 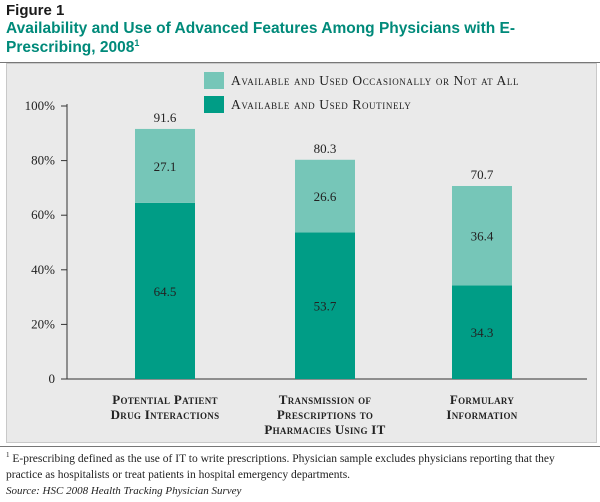 What do you see at coordinates (482, 399) in the screenshot?
I see `x-tick-label-line: Formulary` at bounding box center [482, 399].